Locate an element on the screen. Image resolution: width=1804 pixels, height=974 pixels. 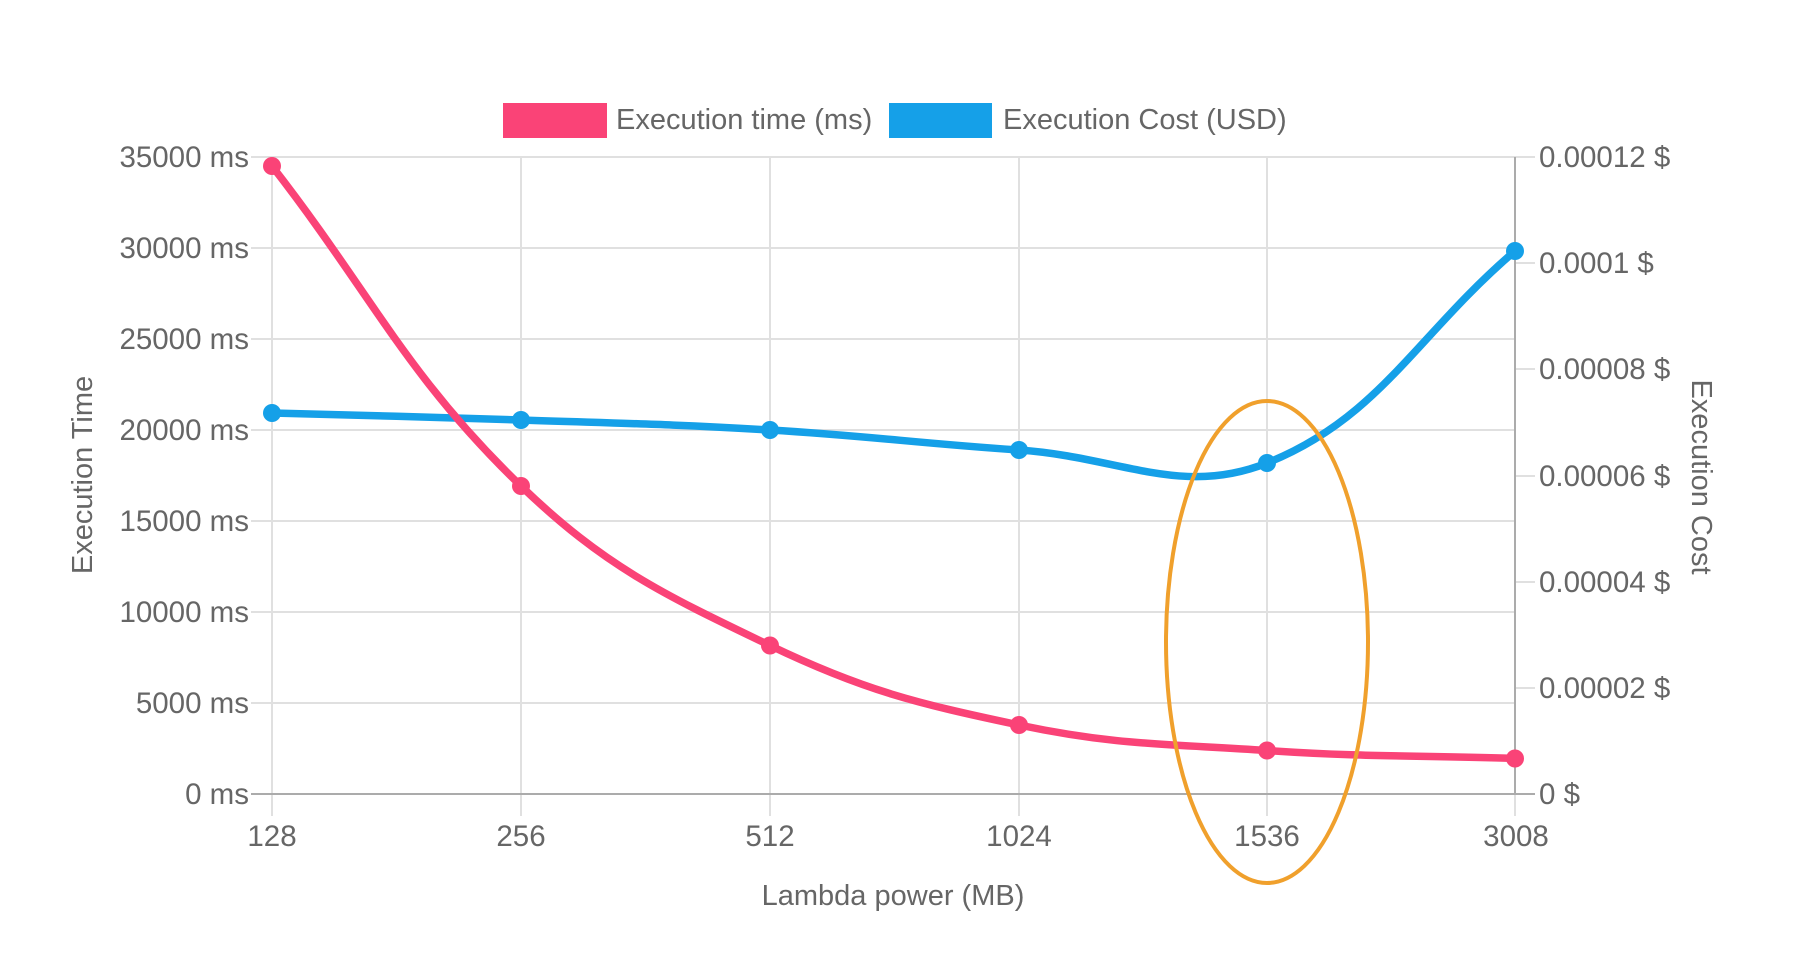
svg-text: 3008 is located at coordinates (1516, 836).